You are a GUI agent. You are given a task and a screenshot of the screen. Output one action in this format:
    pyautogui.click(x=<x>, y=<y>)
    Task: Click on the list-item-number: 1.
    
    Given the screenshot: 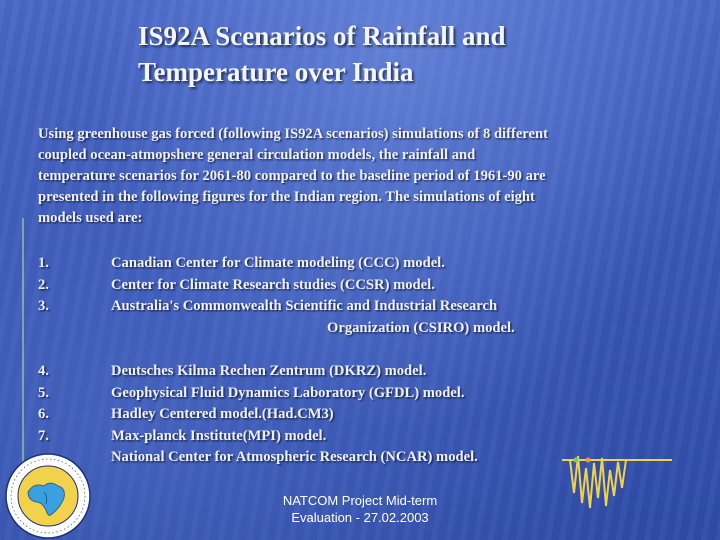 What is the action you would take?
    pyautogui.click(x=43, y=263)
    